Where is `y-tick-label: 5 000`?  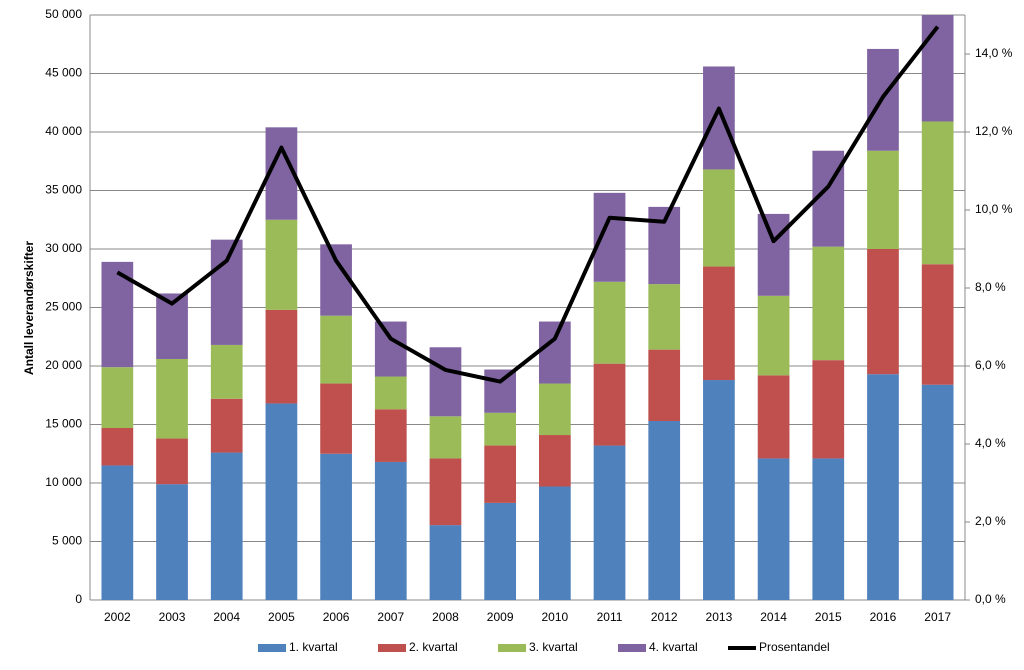 y-tick-label: 5 000 is located at coordinates (67, 541).